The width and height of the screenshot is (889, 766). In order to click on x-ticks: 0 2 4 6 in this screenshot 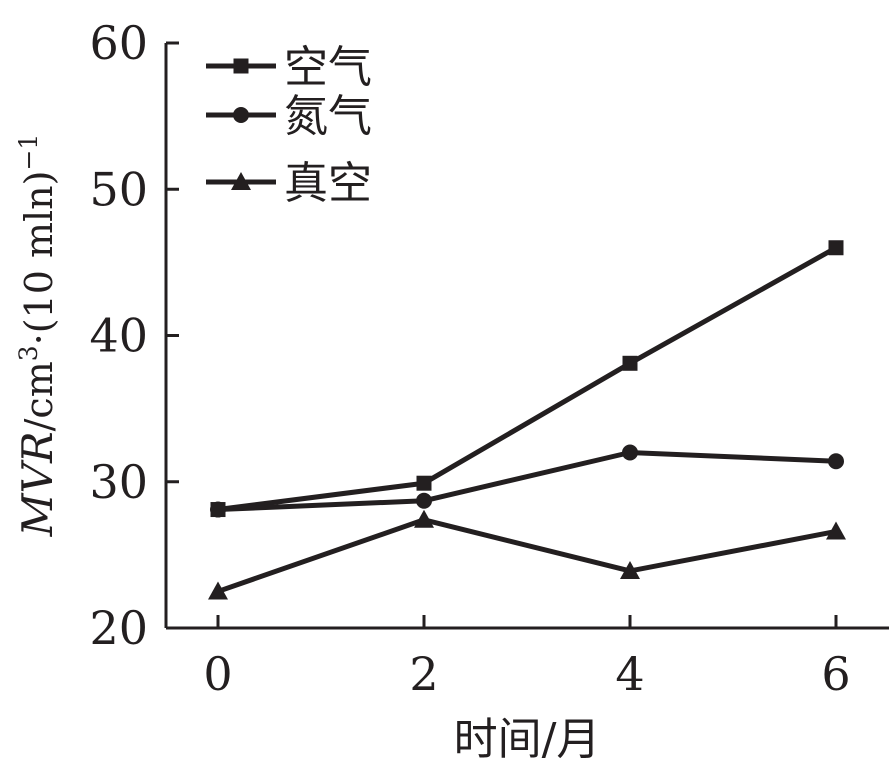, I will do `click(527, 658)`.